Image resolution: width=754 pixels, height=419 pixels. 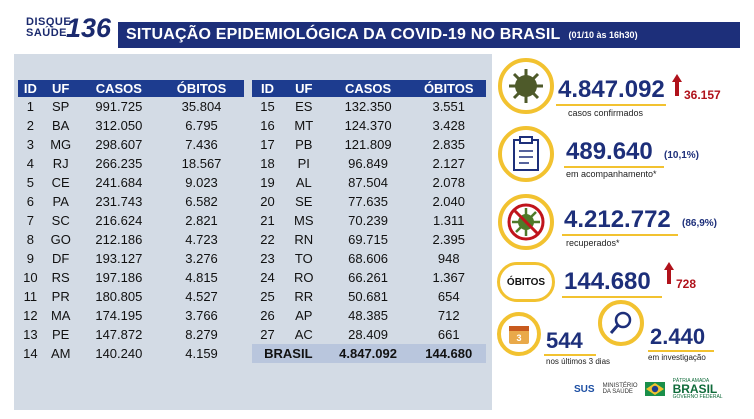 What do you see at coordinates (519, 335) in the screenshot?
I see `calendar-icon: 3` at bounding box center [519, 335].